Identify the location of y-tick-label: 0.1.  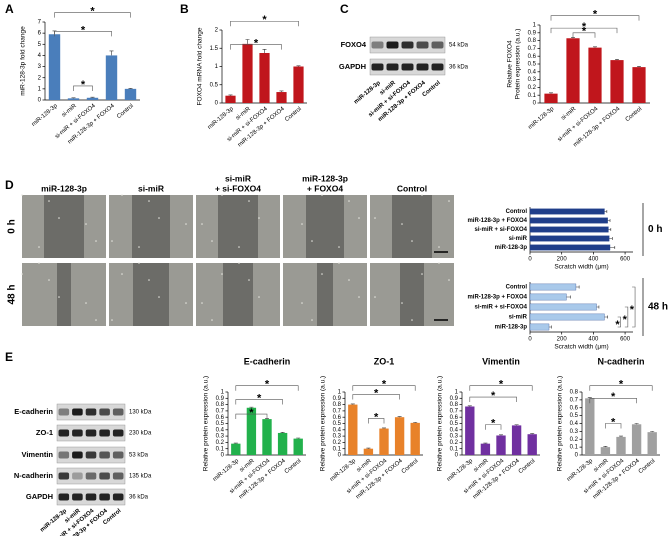
(454, 449).